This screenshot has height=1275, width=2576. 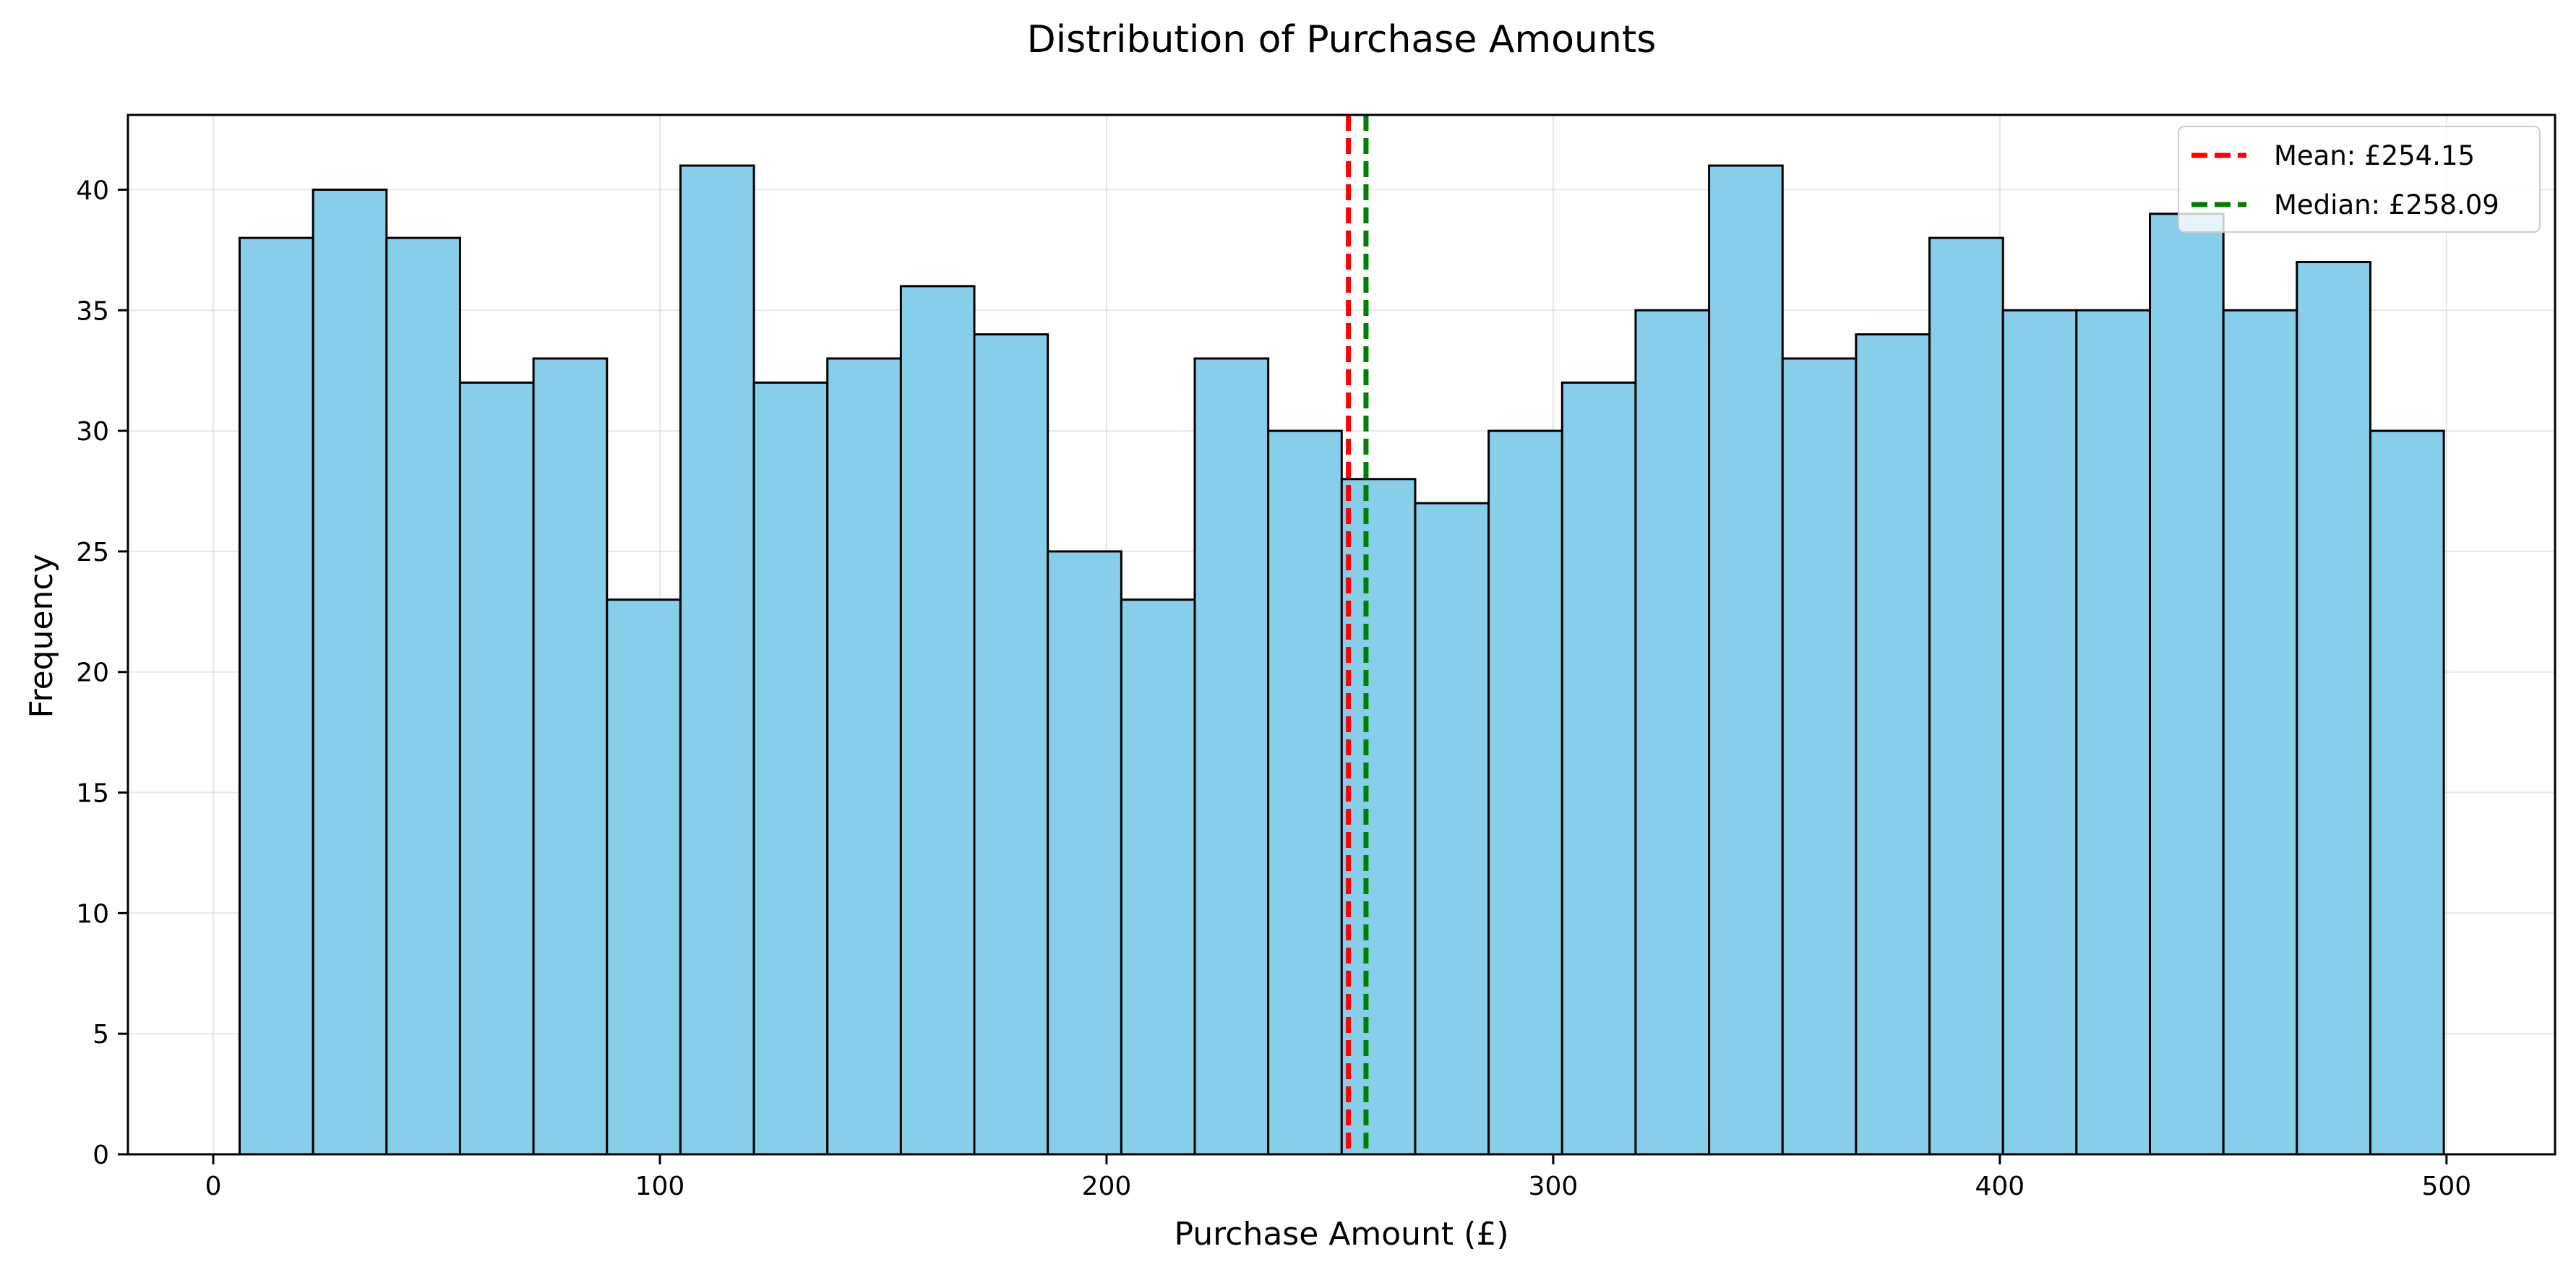 I want to click on x-tick-label-2: 200, so click(x=1107, y=1186).